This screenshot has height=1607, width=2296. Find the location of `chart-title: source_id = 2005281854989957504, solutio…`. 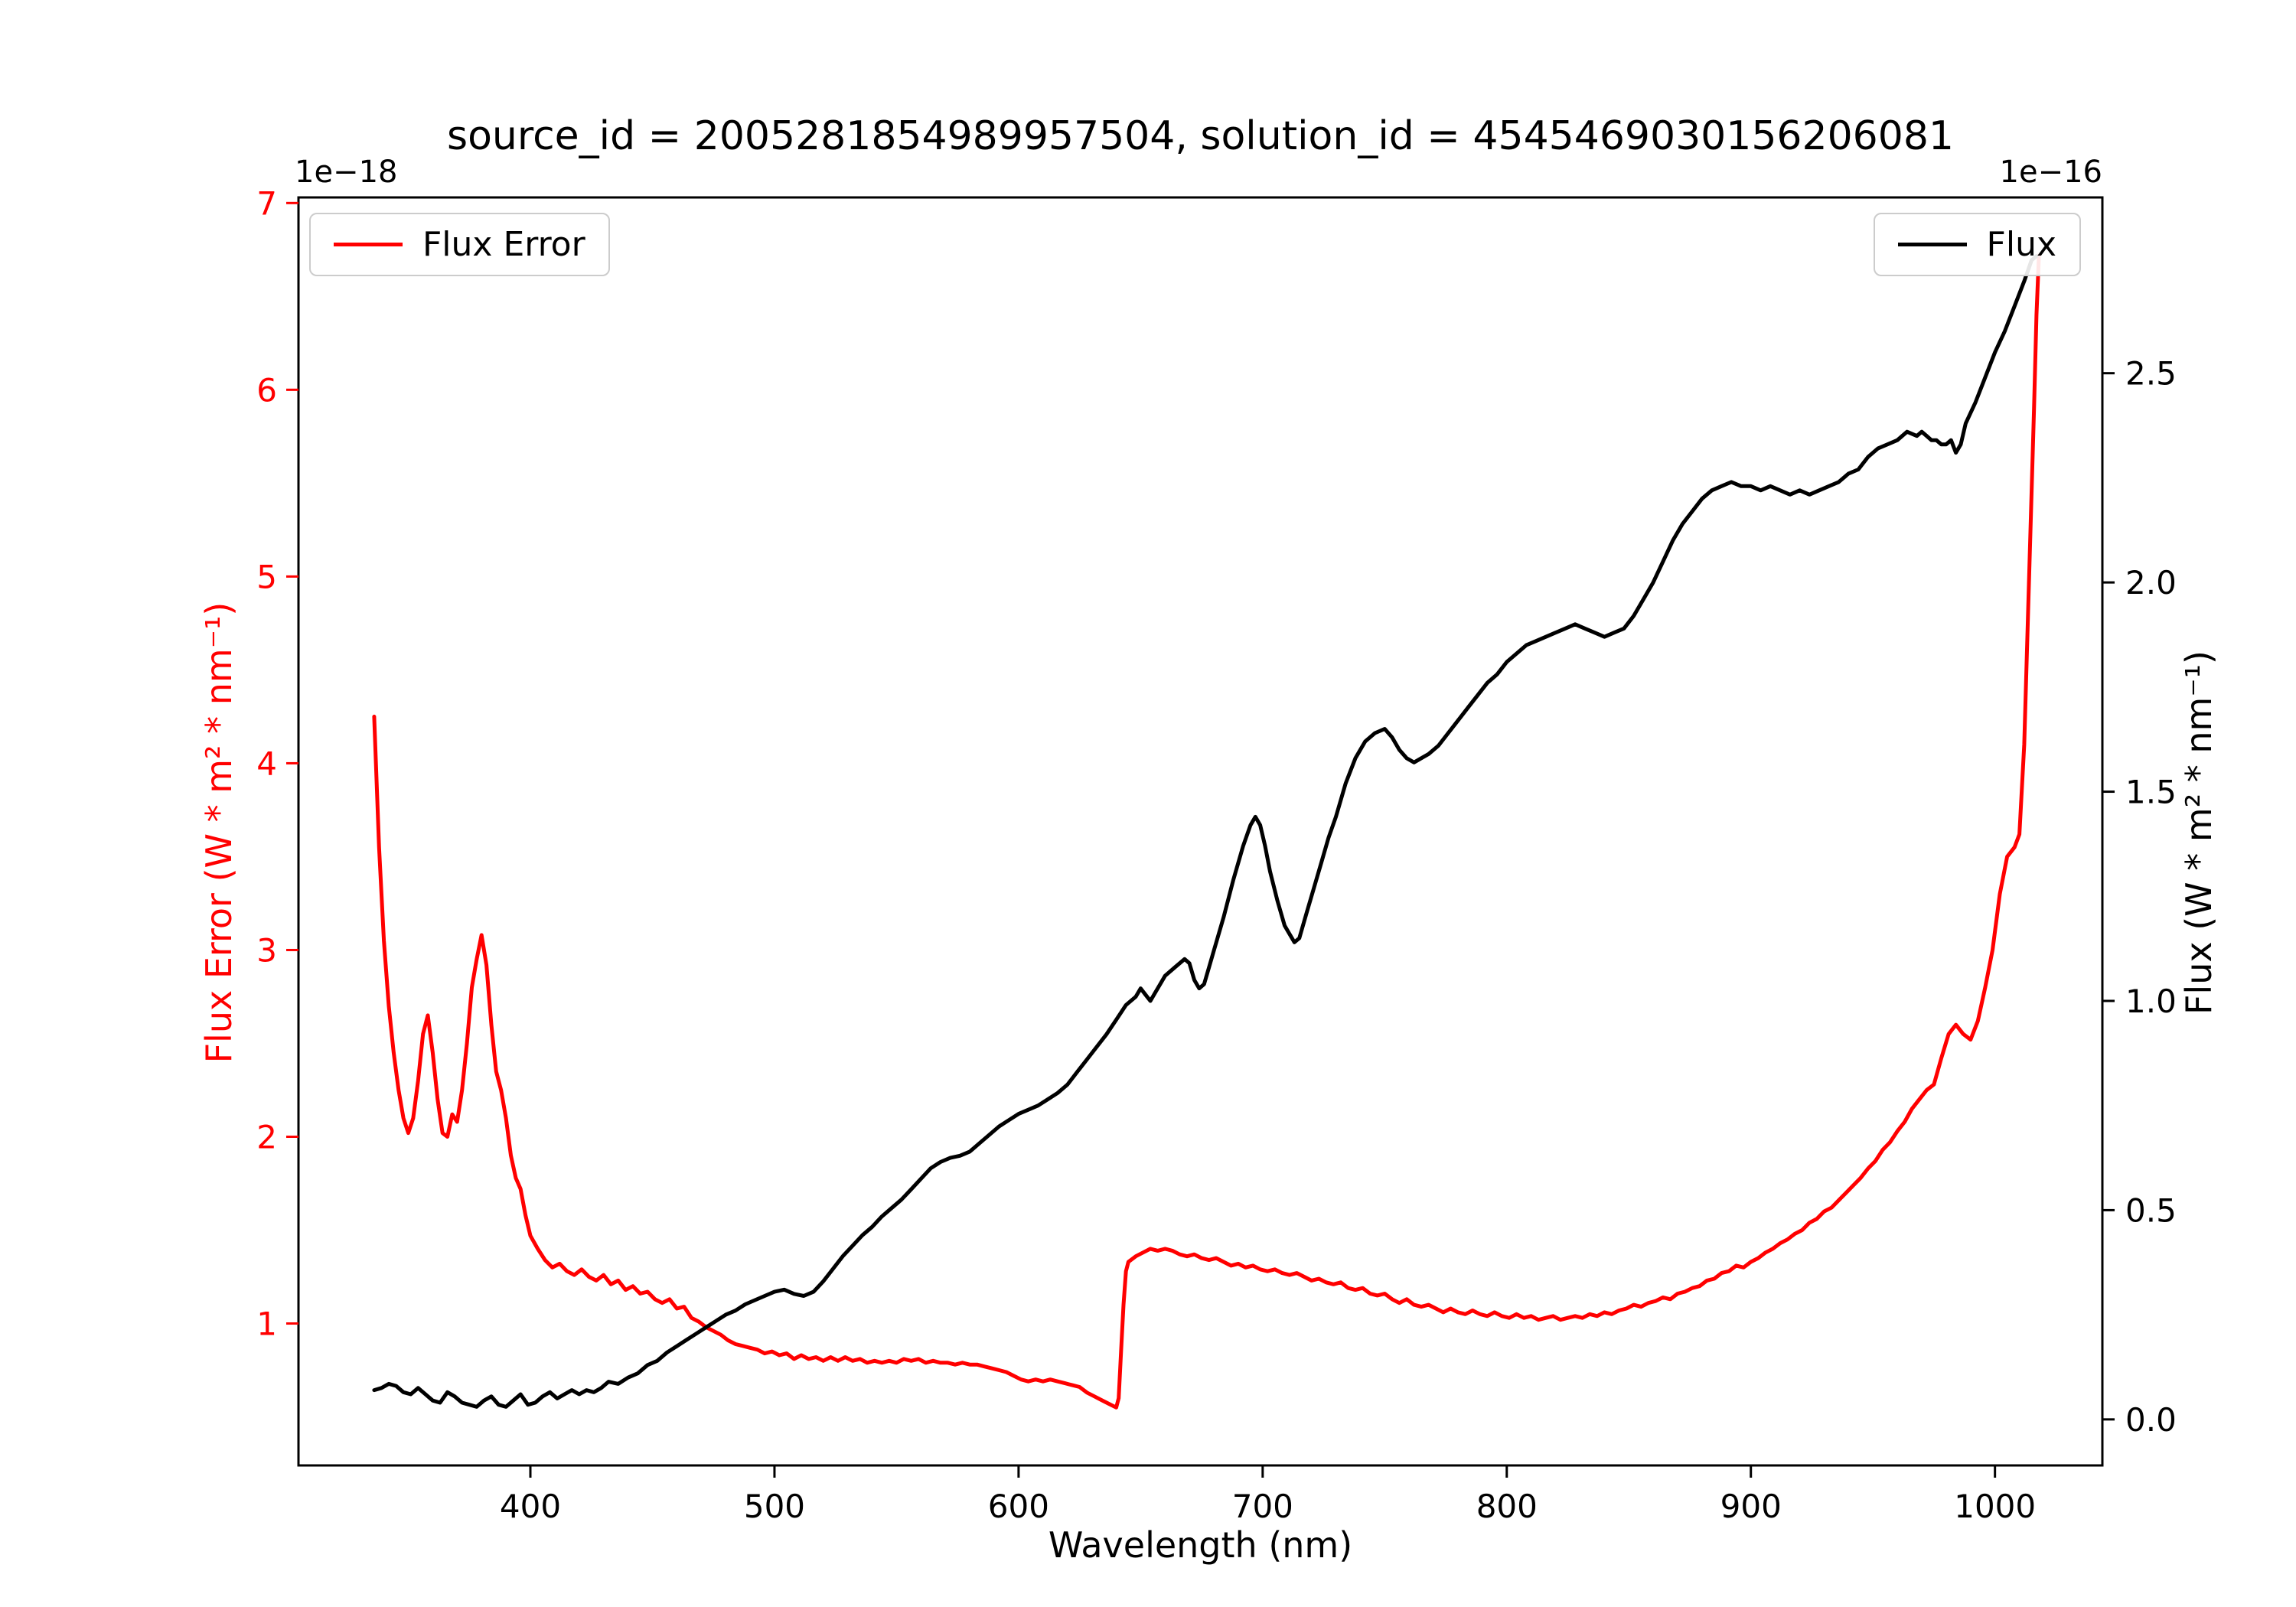

chart-title: source_id = 2005281854989957504, solutio… is located at coordinates (1200, 136).